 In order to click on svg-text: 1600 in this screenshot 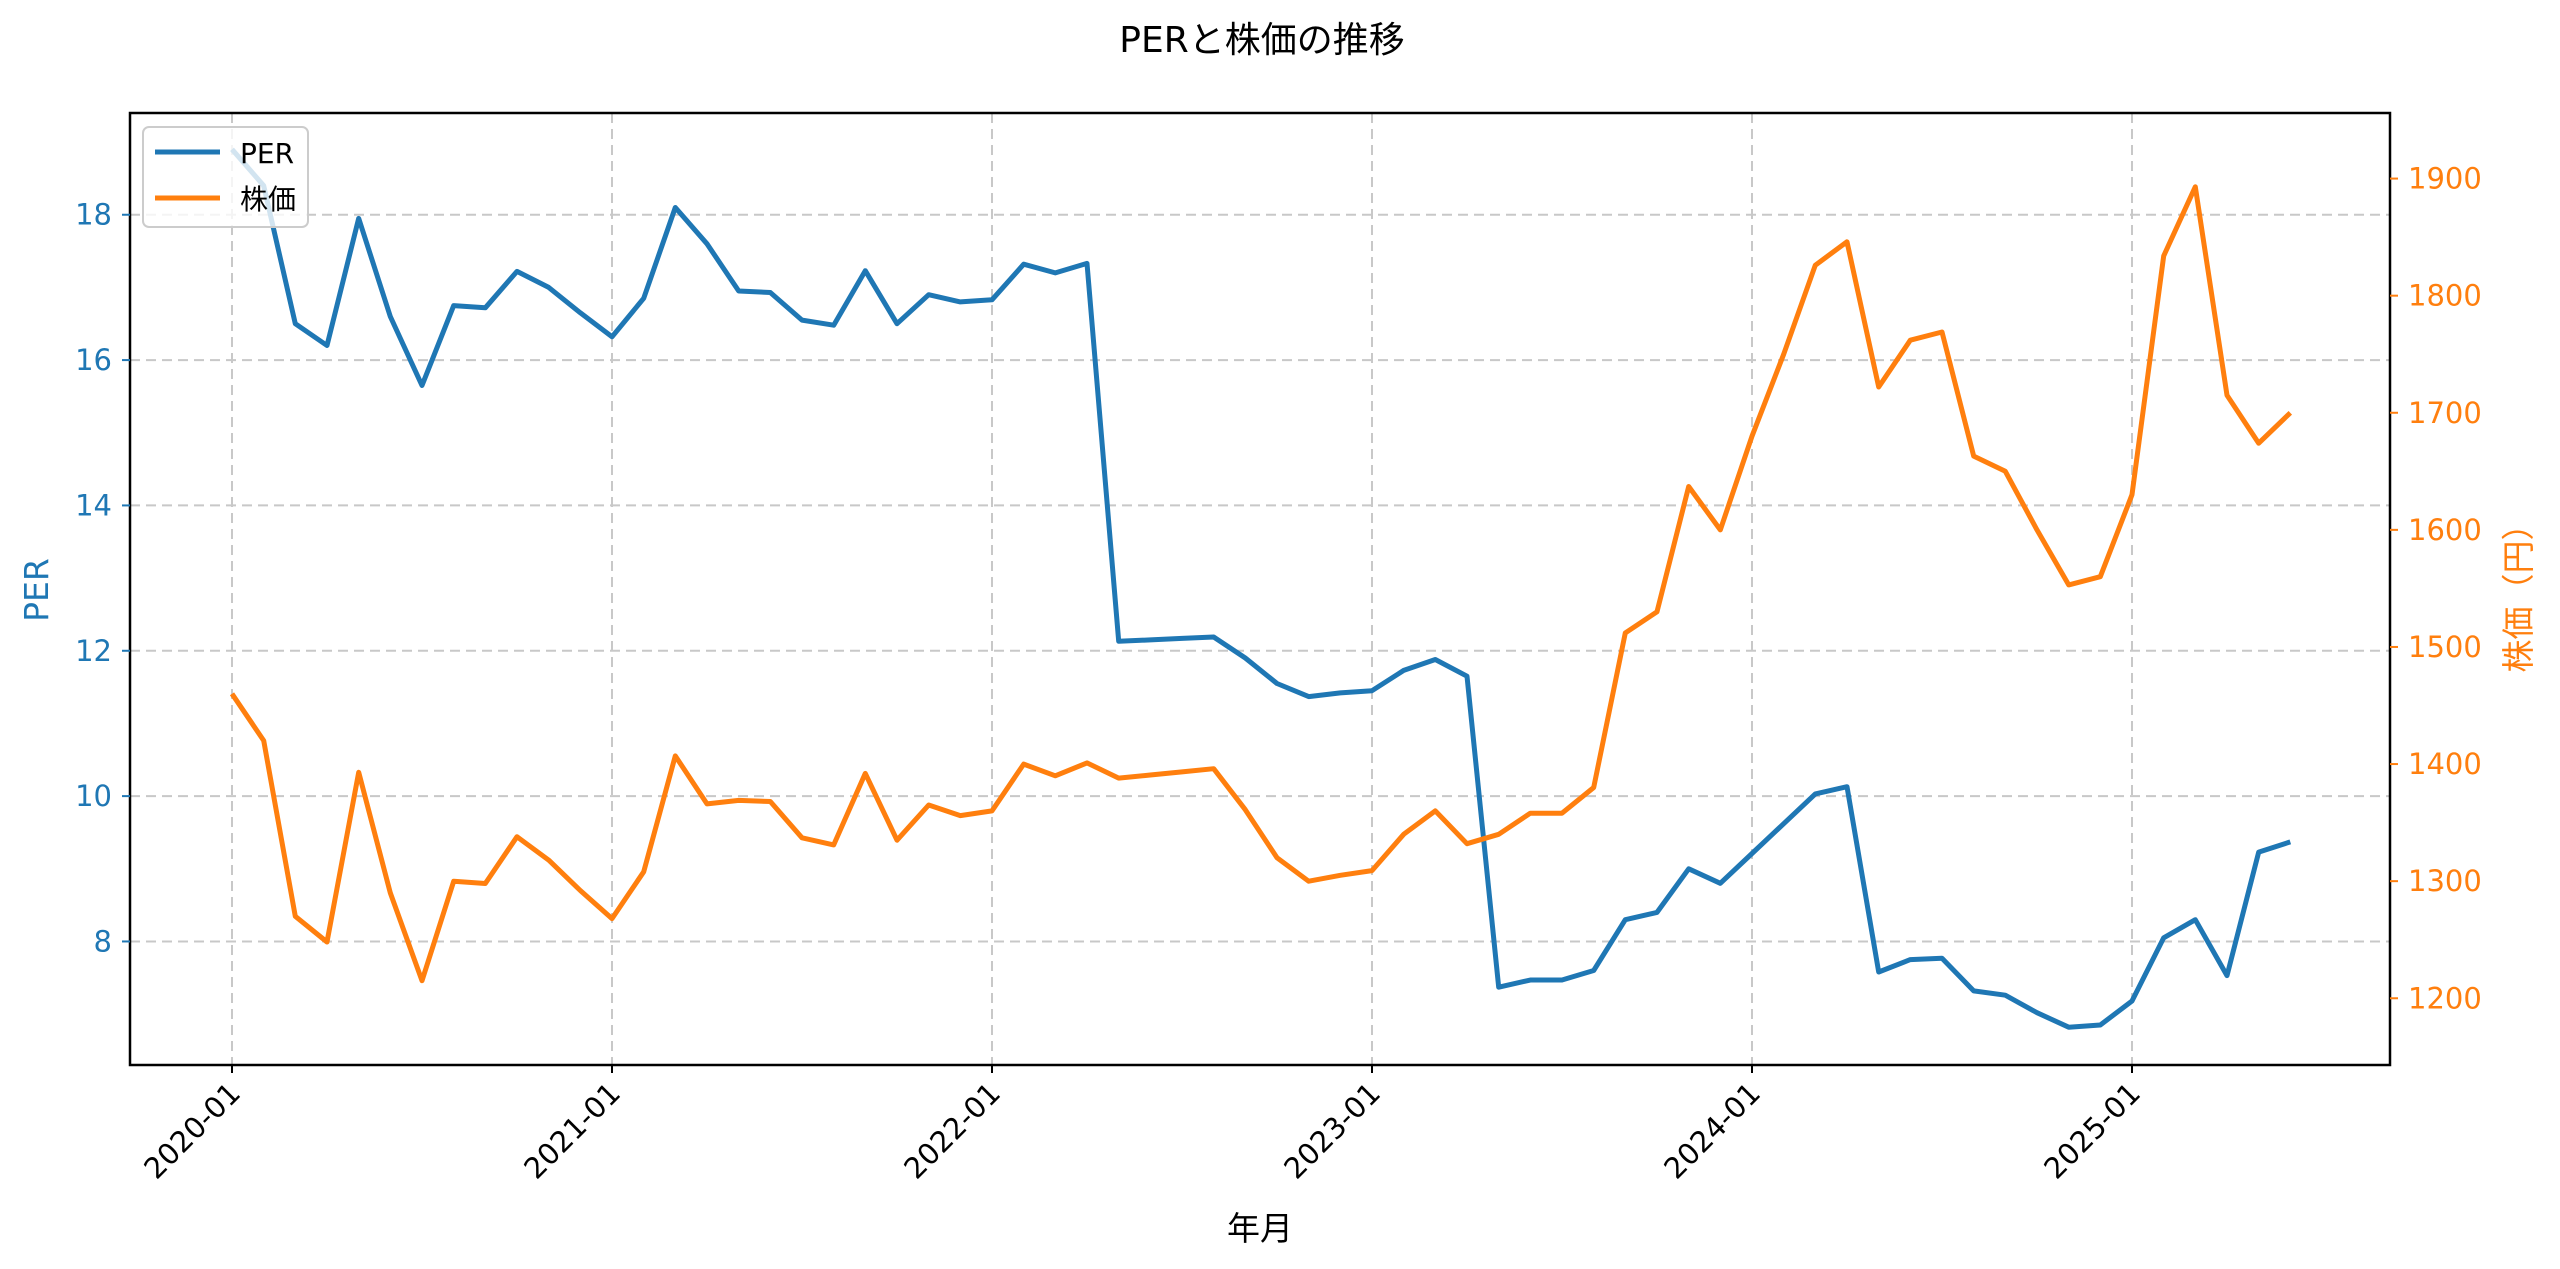, I will do `click(2445, 530)`.